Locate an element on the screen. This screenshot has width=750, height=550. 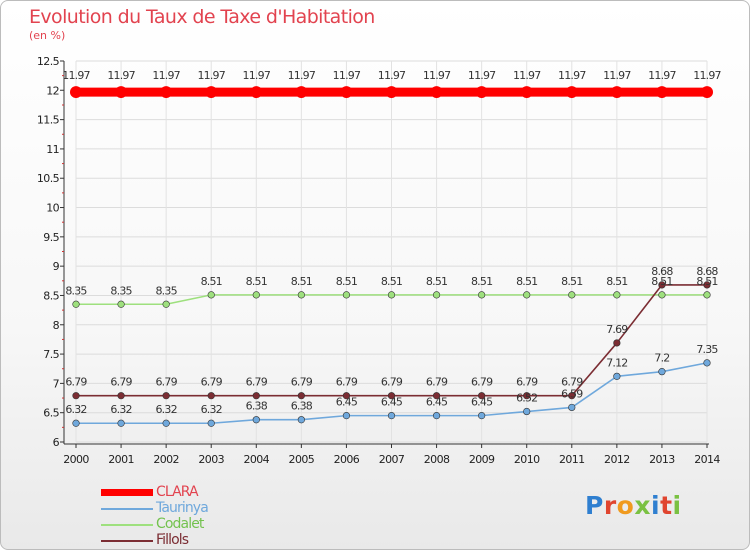
y-tick-label: 10.5 is located at coordinates (48, 178).